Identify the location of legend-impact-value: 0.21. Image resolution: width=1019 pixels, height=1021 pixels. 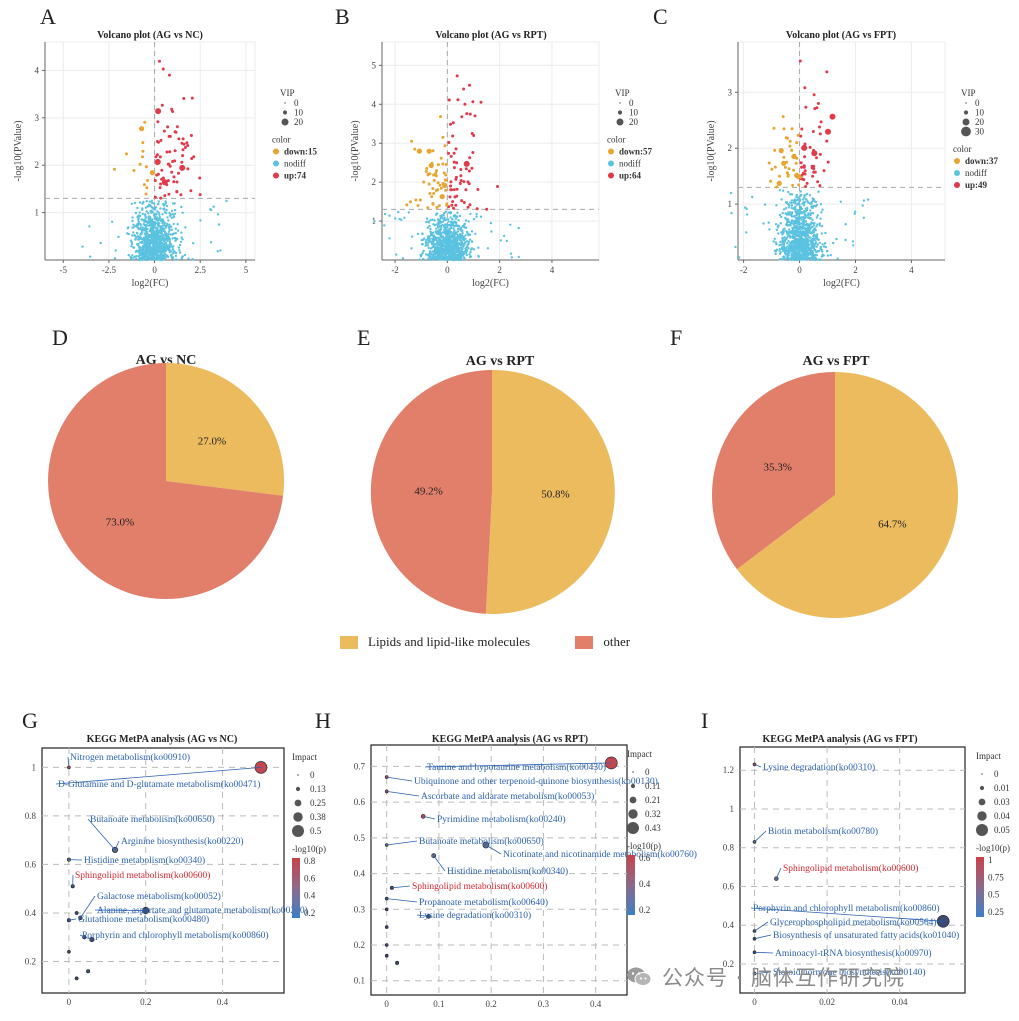
(653, 800).